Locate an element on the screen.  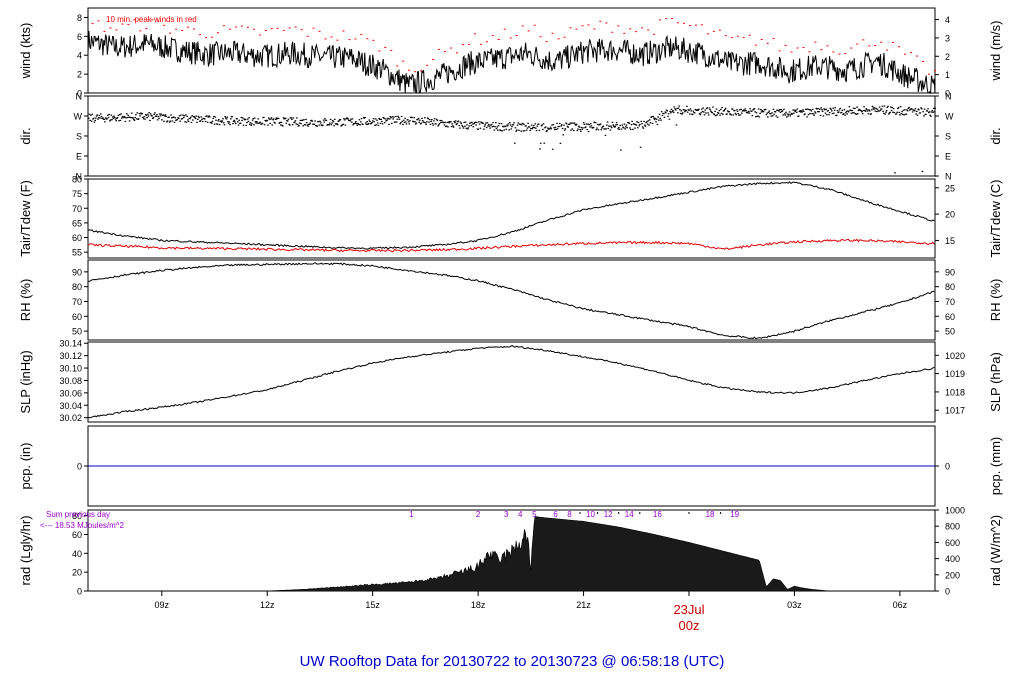
right-tick-label: 20 is located at coordinates (950, 215).